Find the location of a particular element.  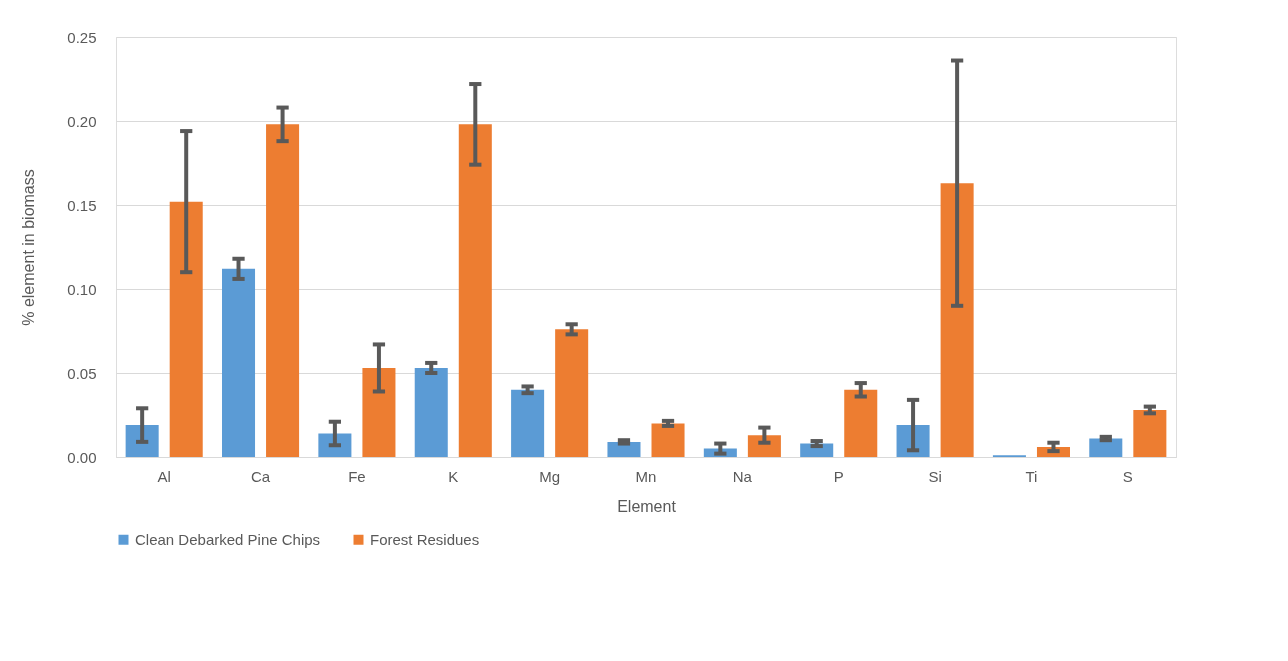

x-tick-label: Al is located at coordinates (164, 476).